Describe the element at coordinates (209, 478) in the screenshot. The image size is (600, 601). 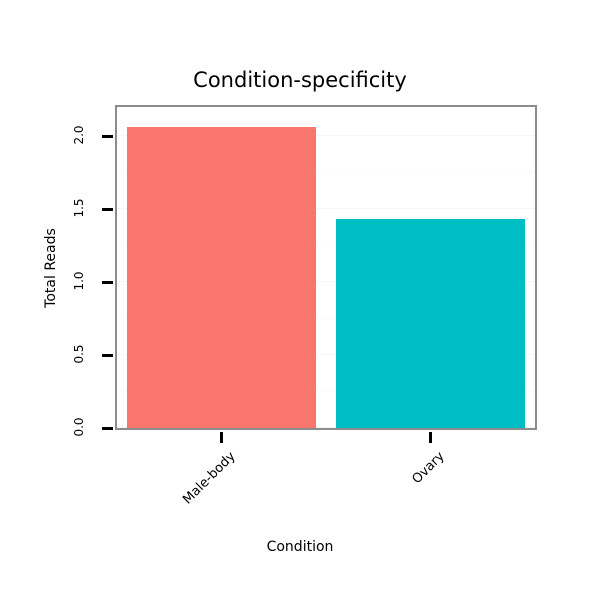
I see `x-tick-label: Male-body` at that location.